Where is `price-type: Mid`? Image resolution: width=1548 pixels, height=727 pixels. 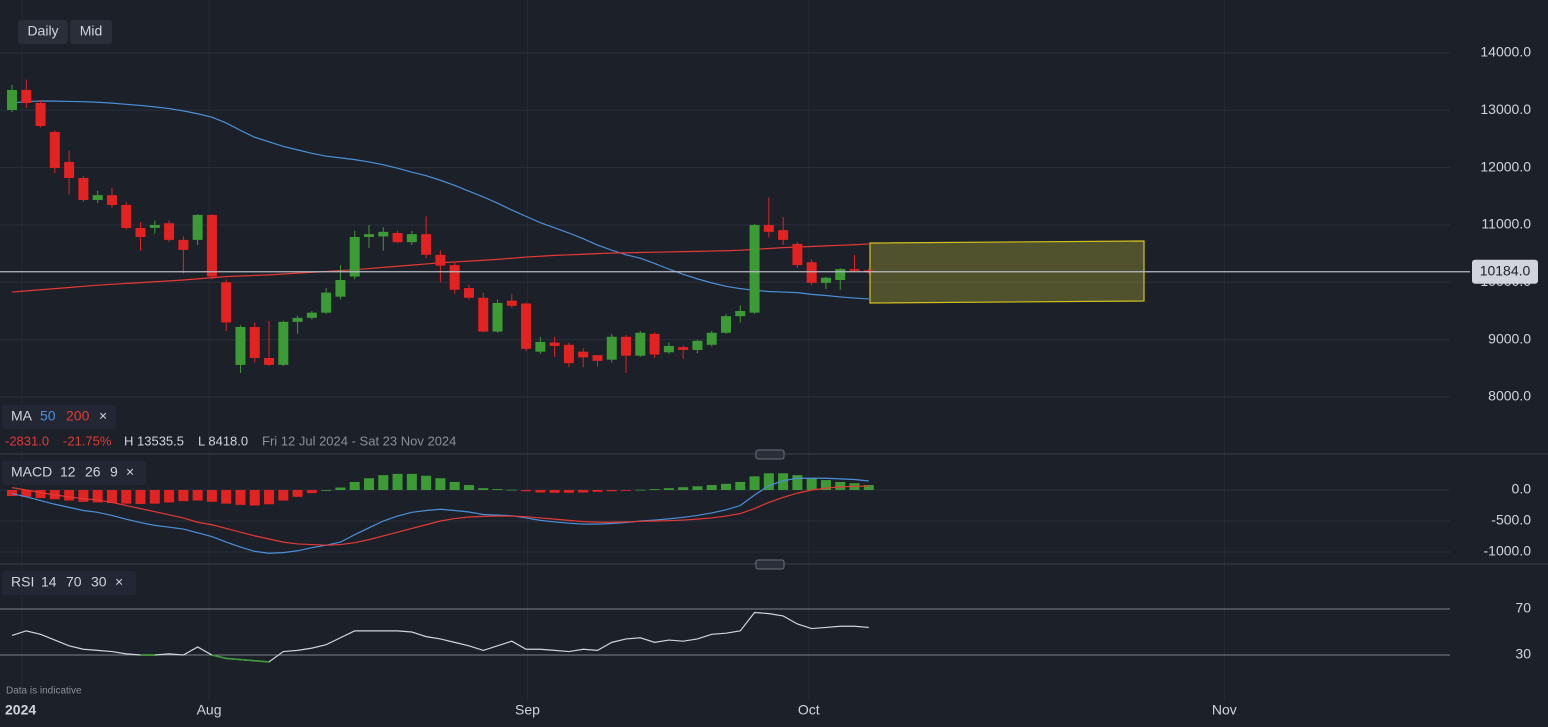
price-type: Mid is located at coordinates (91, 31).